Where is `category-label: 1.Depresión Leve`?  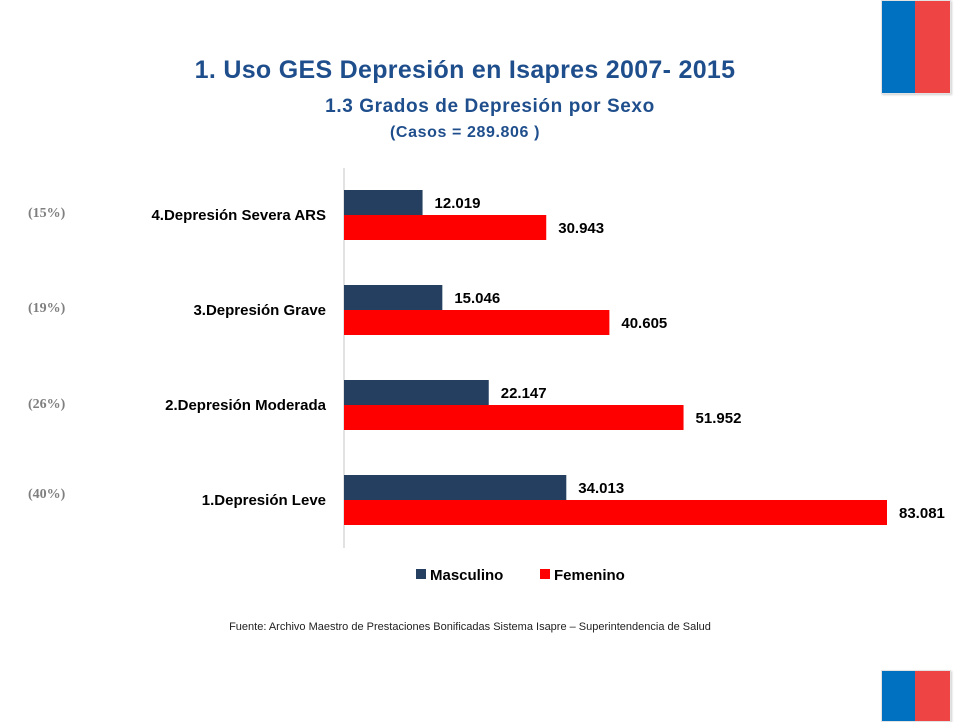 category-label: 1.Depresión Leve is located at coordinates (264, 500).